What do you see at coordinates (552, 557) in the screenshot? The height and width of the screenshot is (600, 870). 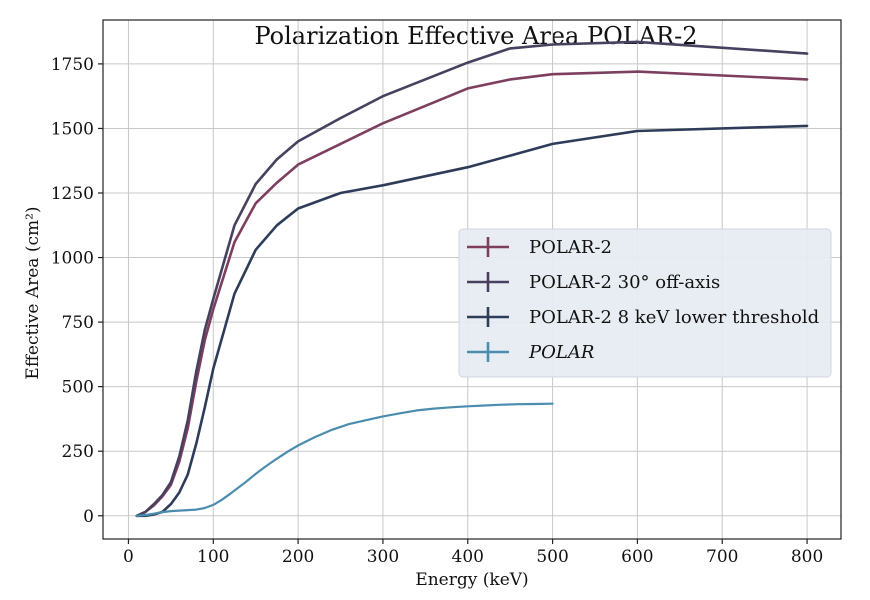 I see `x-tick-label: 500` at bounding box center [552, 557].